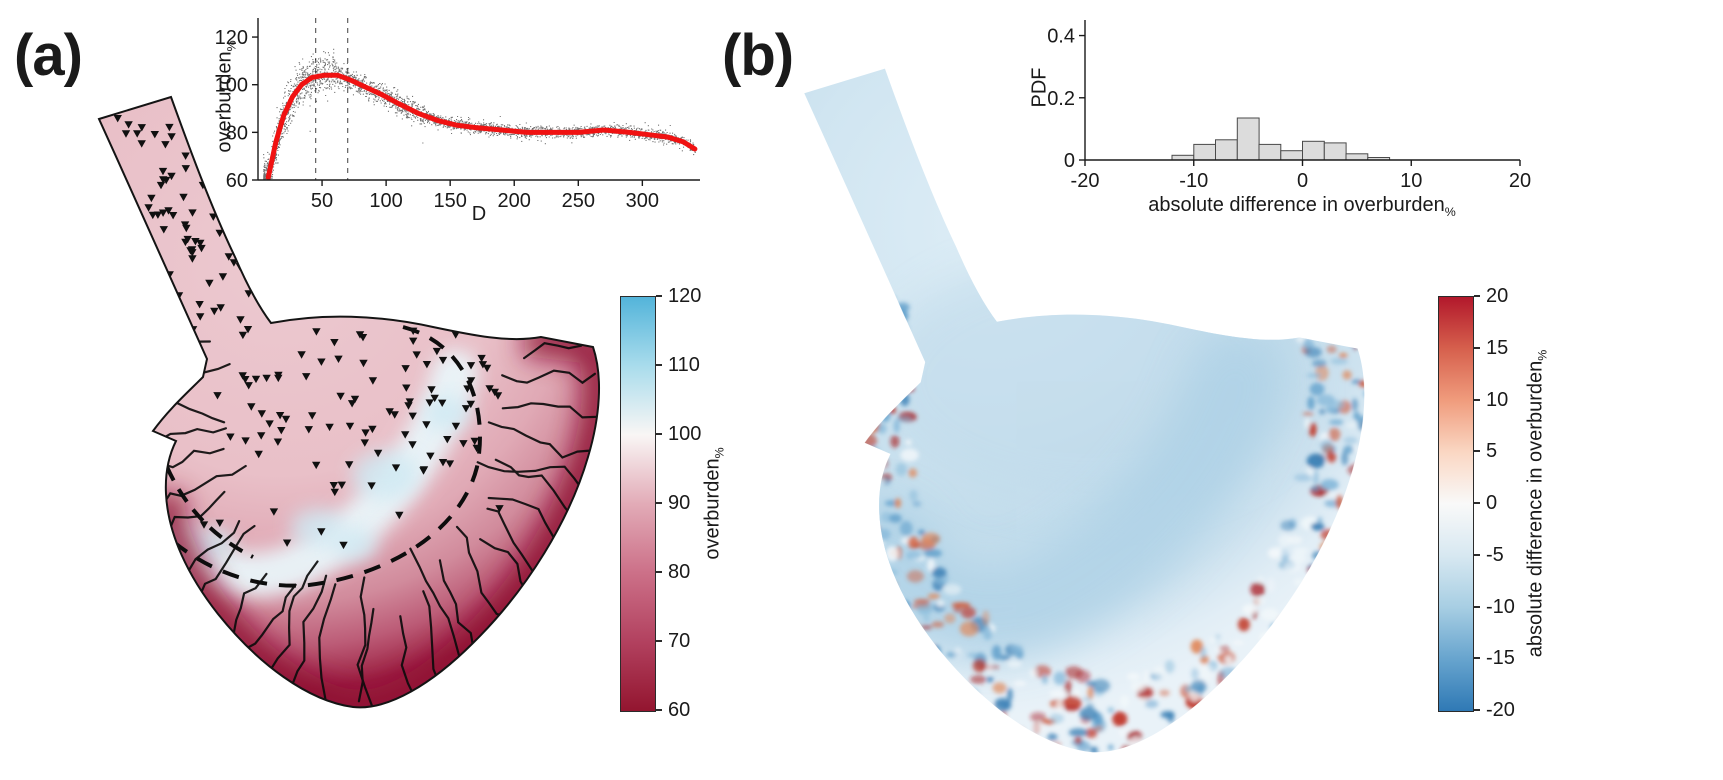 The width and height of the screenshot is (1723, 780). Describe the element at coordinates (457, 115) in the screenshot. I see `scatter-plot-overburden-vs-D: 50 100 150 200 250 300 60 80 100 120` at that location.